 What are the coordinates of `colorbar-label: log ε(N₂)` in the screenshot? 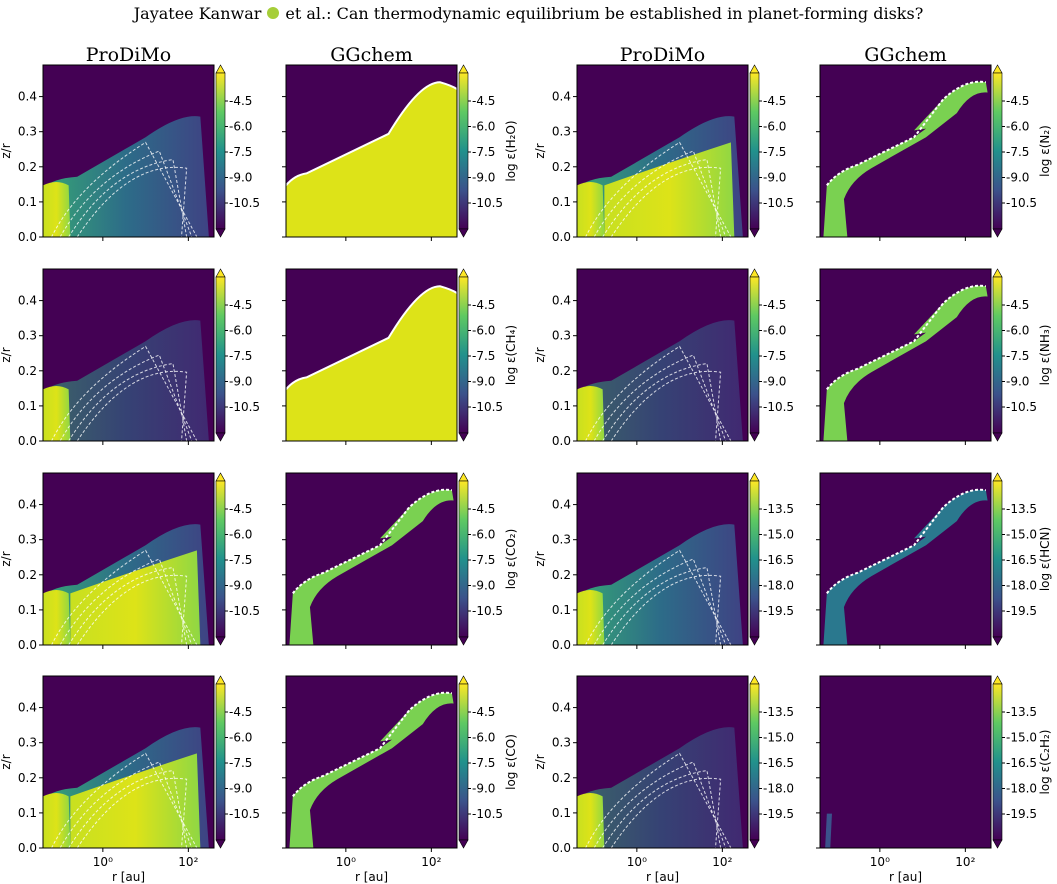 It's located at (1045, 151).